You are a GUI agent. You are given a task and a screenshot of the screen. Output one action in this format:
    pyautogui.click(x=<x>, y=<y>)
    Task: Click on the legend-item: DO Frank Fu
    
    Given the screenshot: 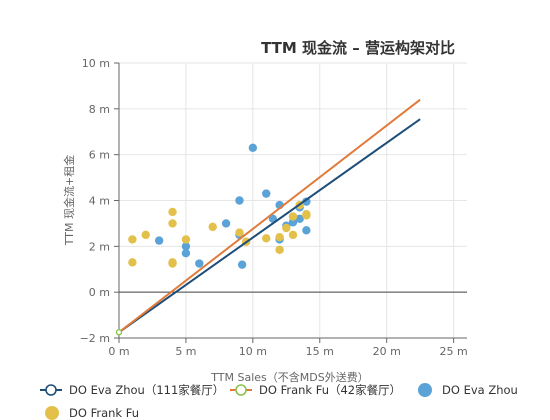 What is the action you would take?
    pyautogui.click(x=92, y=413)
    